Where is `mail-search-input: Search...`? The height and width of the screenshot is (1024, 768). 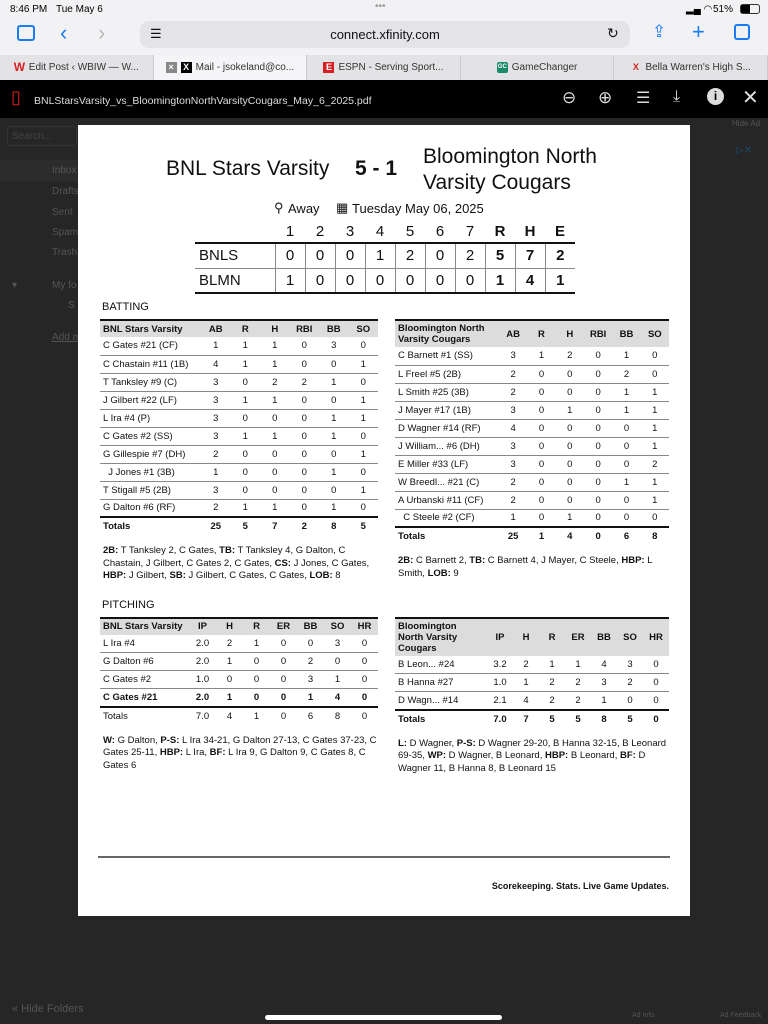 mail-search-input: Search... is located at coordinates (42, 136).